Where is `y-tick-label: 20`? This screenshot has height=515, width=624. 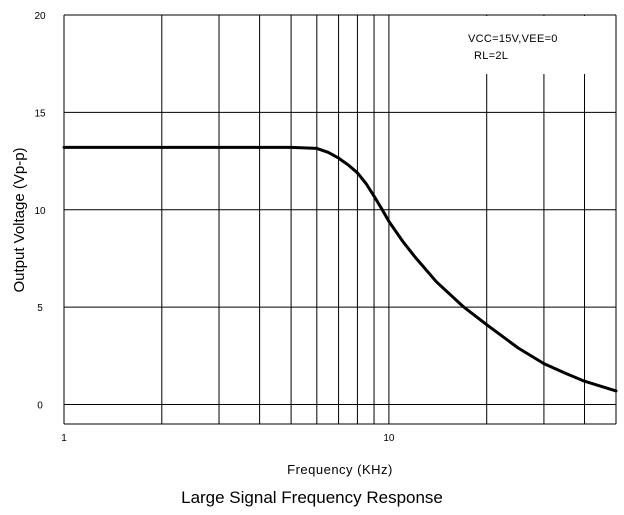
y-tick-label: 20 is located at coordinates (40, 16).